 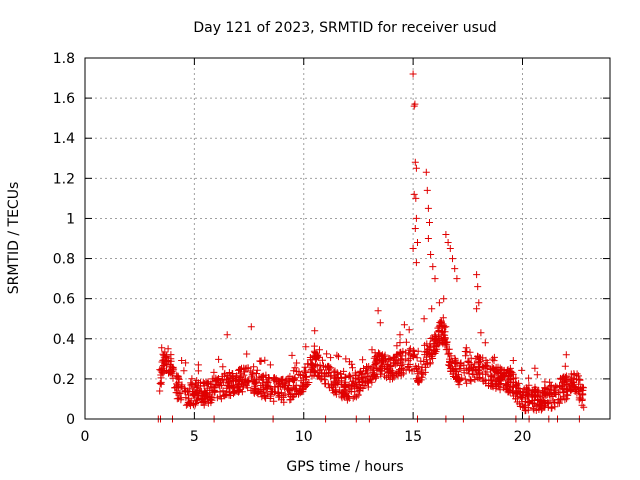 What do you see at coordinates (194, 437) in the screenshot?
I see `x-tick-label: 5` at bounding box center [194, 437].